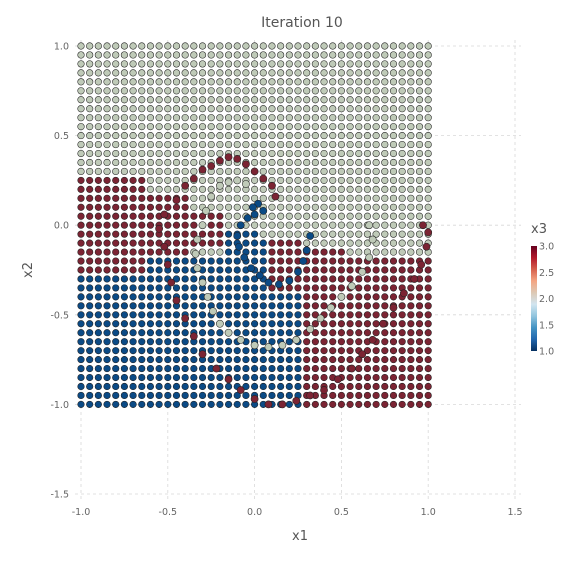 The image size is (576, 576). What do you see at coordinates (514, 512) in the screenshot?
I see `x-tick-label: 1.5` at bounding box center [514, 512].